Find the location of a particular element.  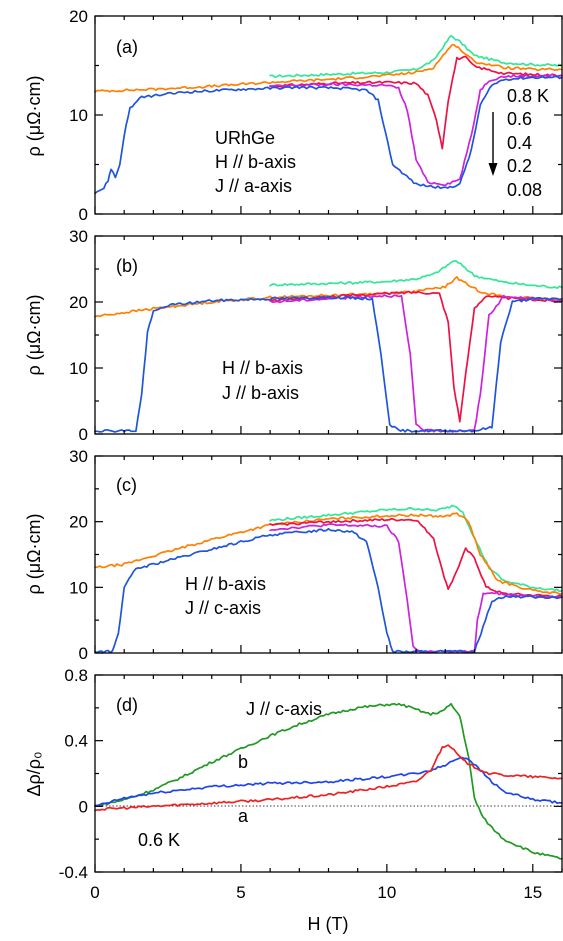

panel-c-label: (c) is located at coordinates (126, 485).